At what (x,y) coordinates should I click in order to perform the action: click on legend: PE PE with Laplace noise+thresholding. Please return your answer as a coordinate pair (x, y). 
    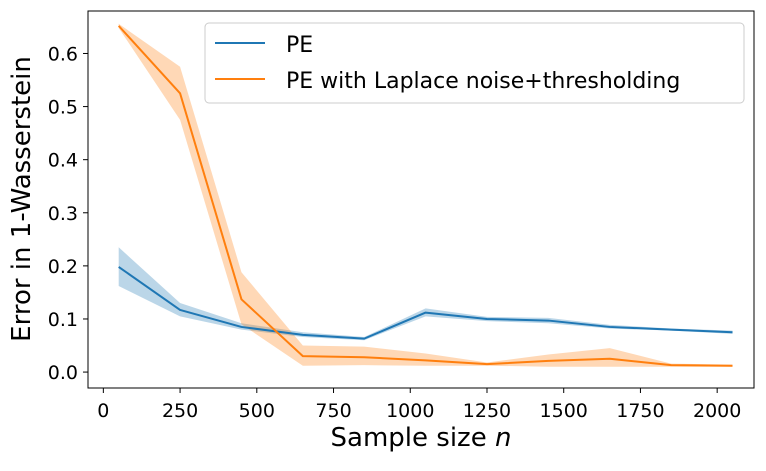
    Looking at the image, I should click on (474, 63).